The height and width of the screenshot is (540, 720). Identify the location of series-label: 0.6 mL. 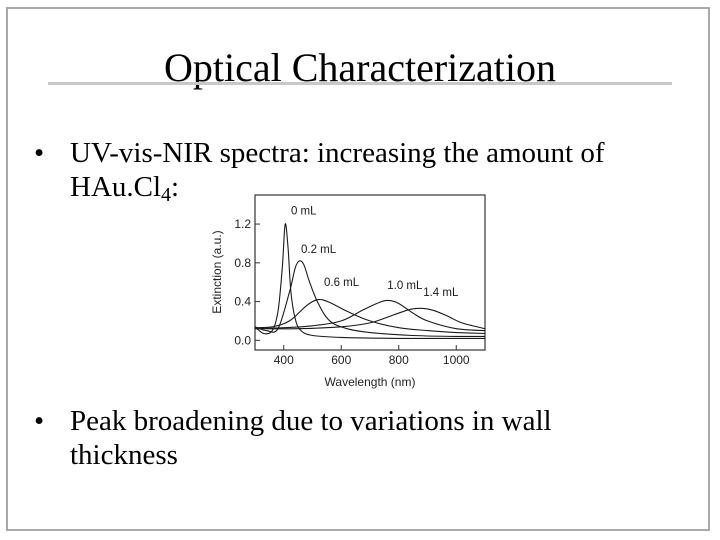
(342, 283).